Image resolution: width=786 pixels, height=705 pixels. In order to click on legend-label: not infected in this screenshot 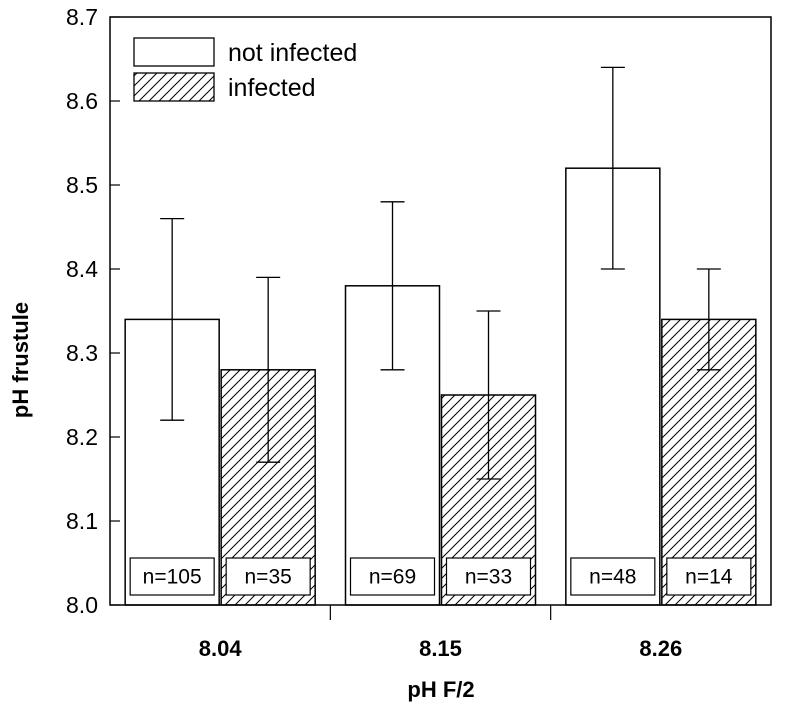, I will do `click(292, 53)`.